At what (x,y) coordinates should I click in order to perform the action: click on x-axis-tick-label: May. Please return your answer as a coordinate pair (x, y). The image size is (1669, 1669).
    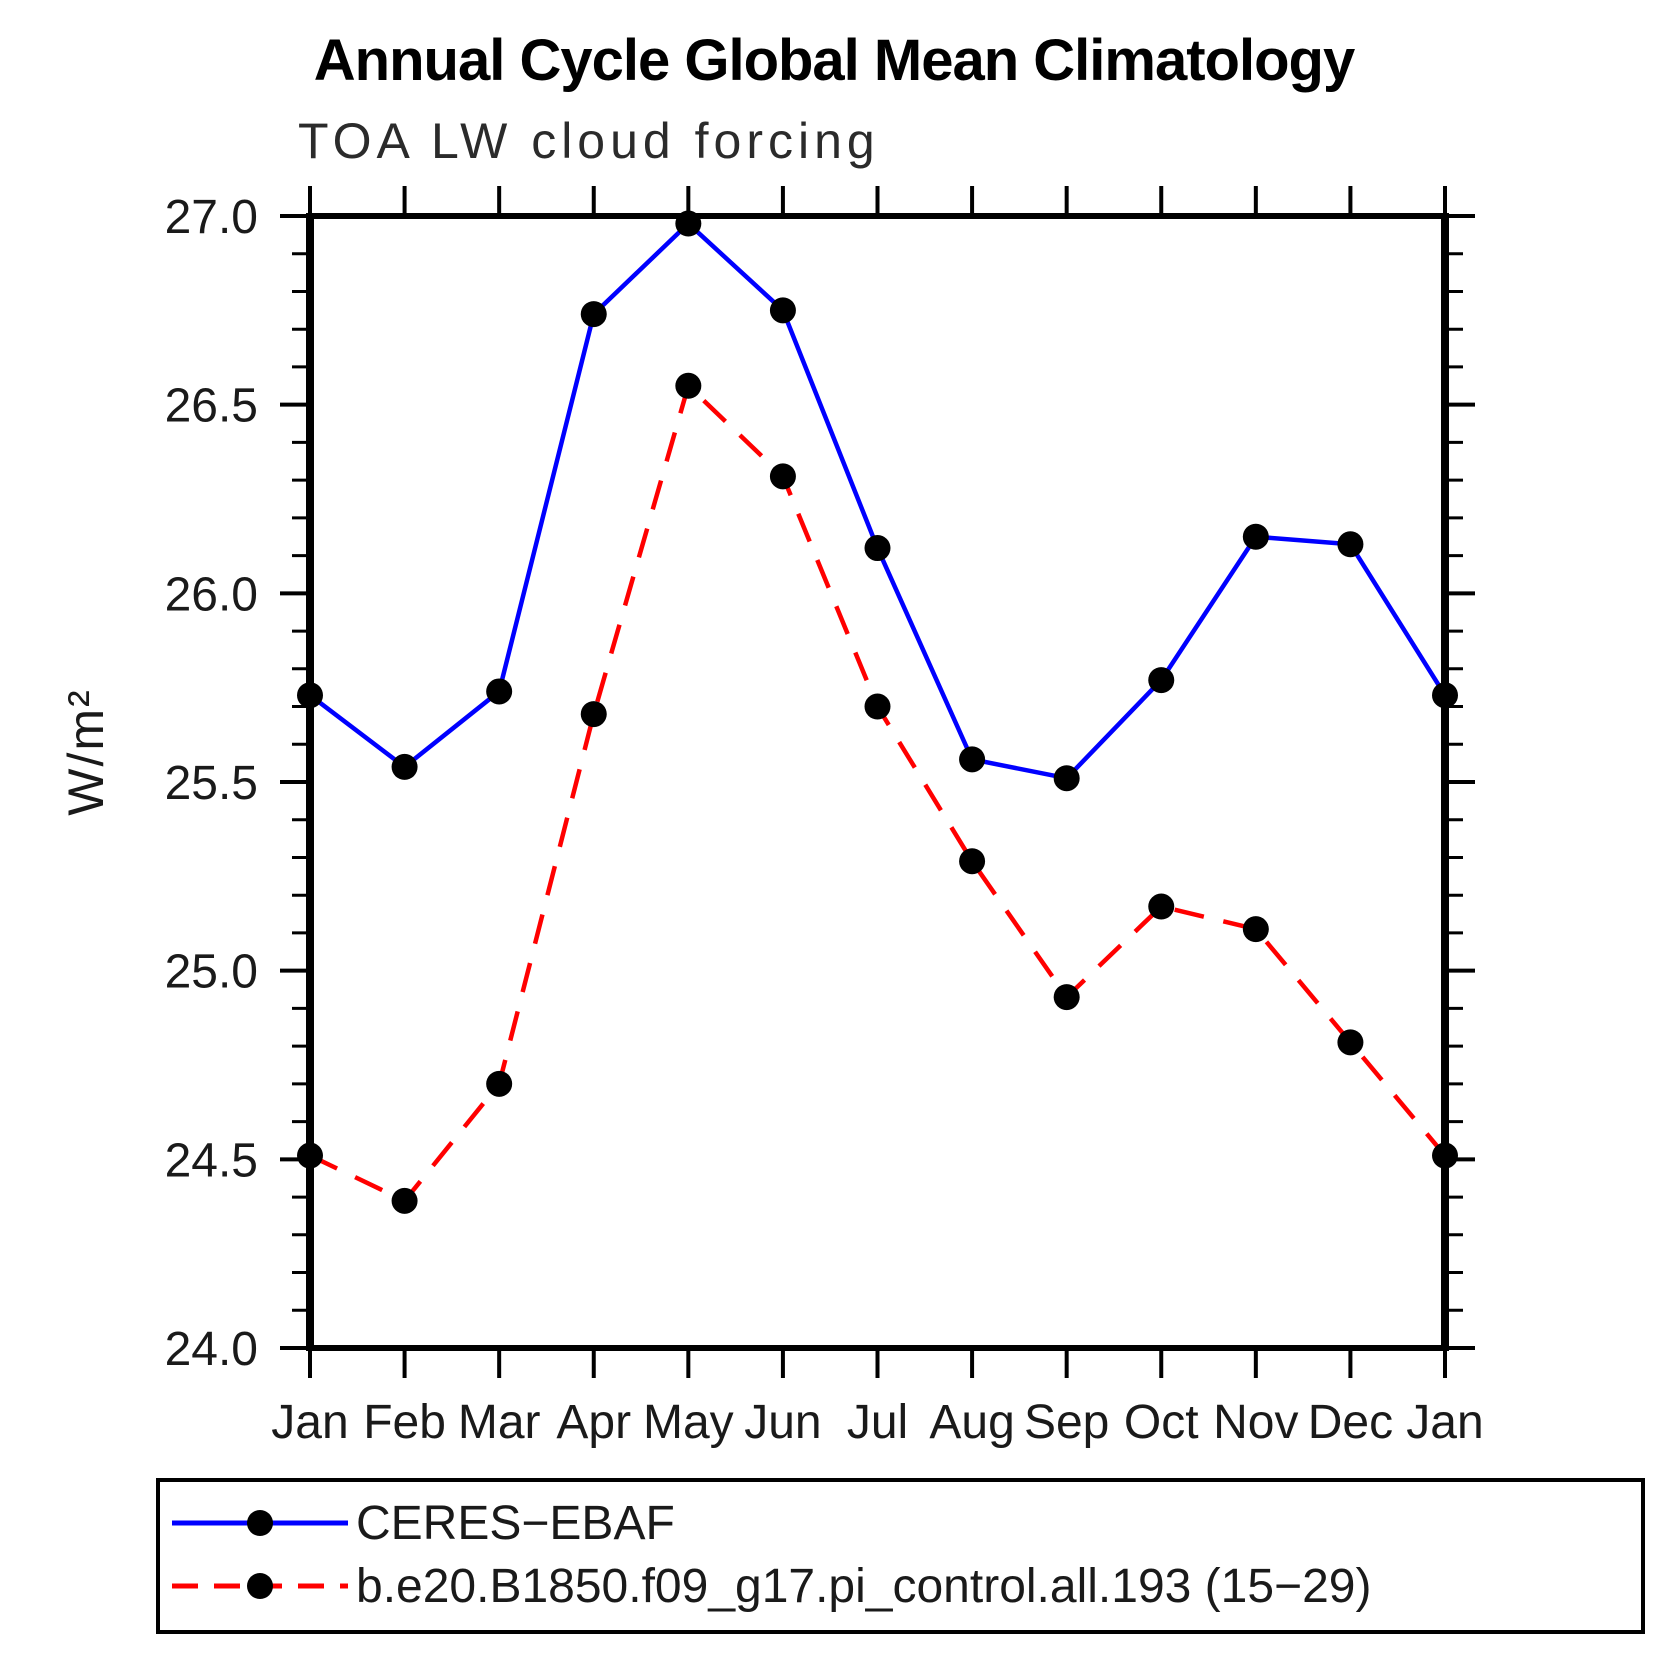
    Looking at the image, I should click on (688, 1422).